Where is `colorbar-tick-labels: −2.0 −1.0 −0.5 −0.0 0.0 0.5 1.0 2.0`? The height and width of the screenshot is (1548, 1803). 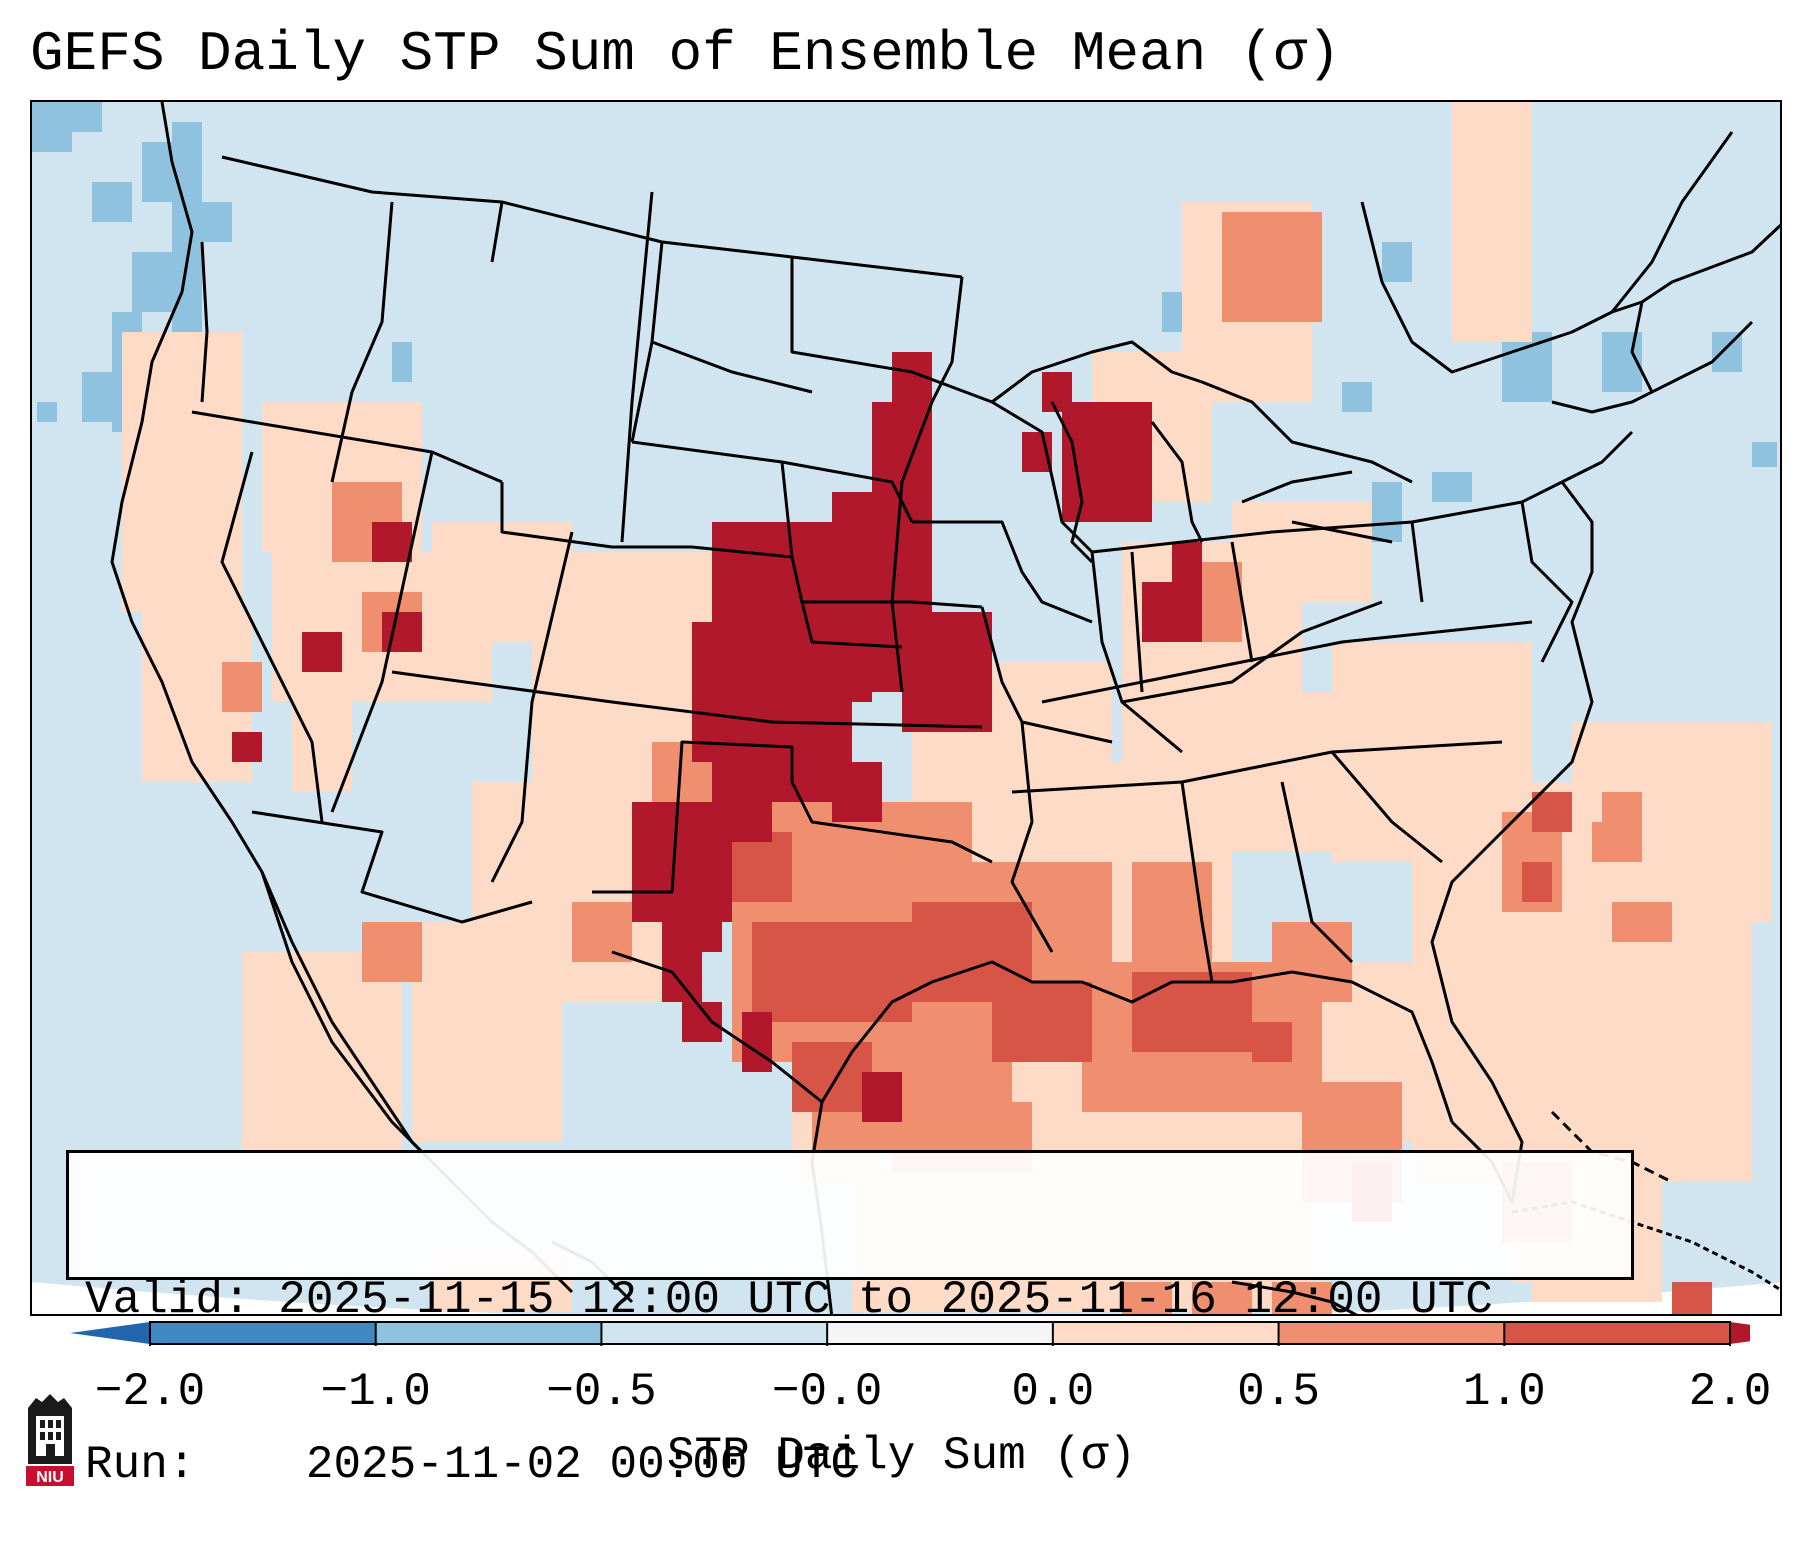 colorbar-tick-labels: −2.0 −1.0 −0.5 −0.0 0.0 0.5 1.0 2.0 is located at coordinates (901, 1394).